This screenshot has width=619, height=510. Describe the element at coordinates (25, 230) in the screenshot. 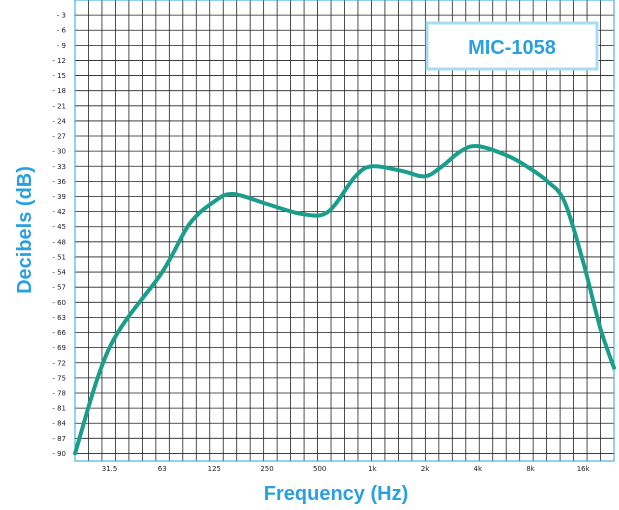

I see `y-axis-label: Decibels (dB)` at that location.